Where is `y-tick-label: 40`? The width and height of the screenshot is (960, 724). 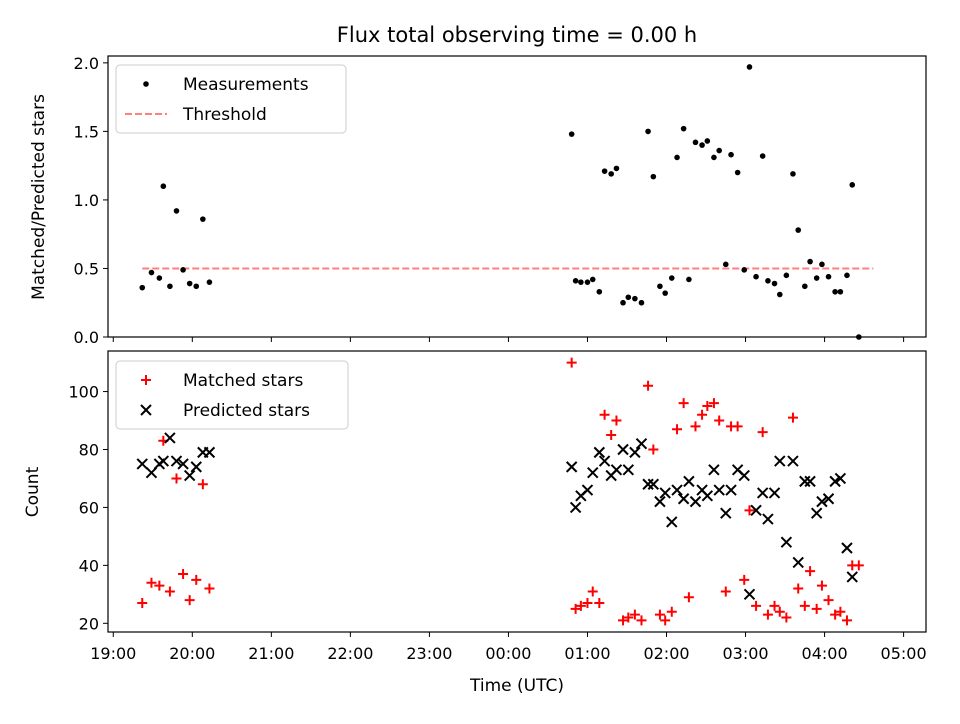 y-tick-label: 40 is located at coordinates (89, 565).